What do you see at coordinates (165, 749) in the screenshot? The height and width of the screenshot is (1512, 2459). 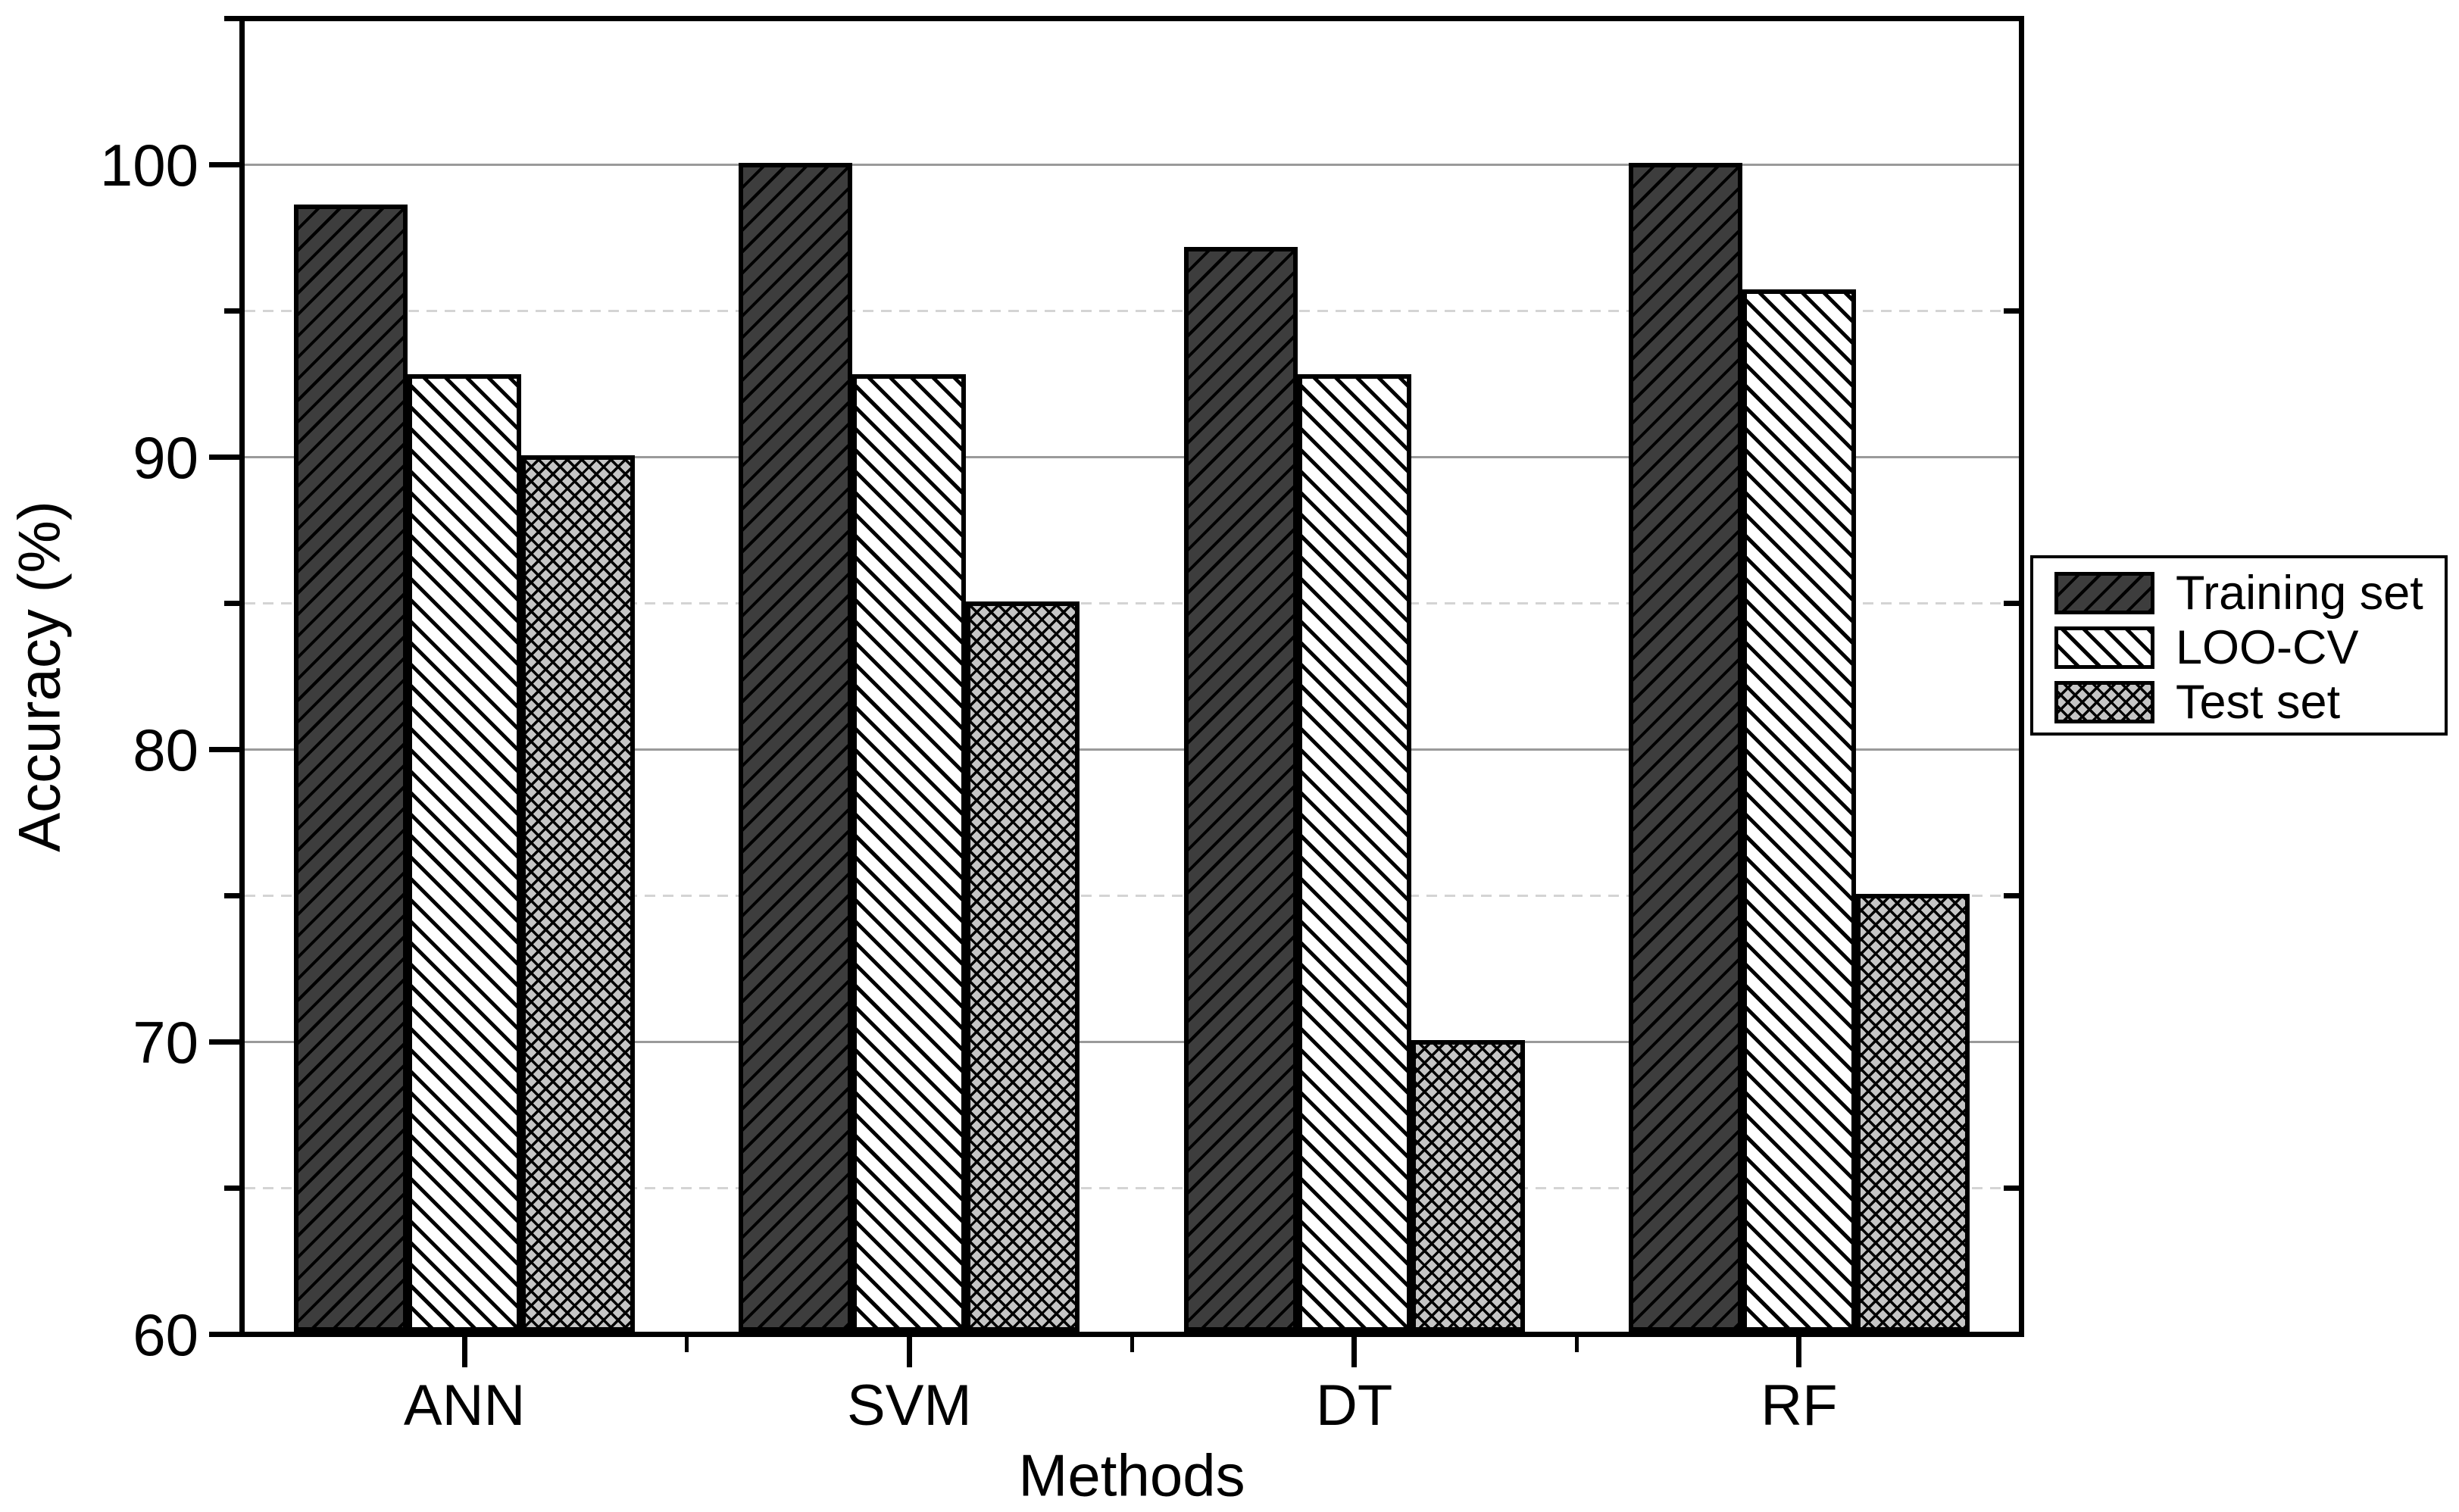 I see `y-axis-tick-label-80: 80` at bounding box center [165, 749].